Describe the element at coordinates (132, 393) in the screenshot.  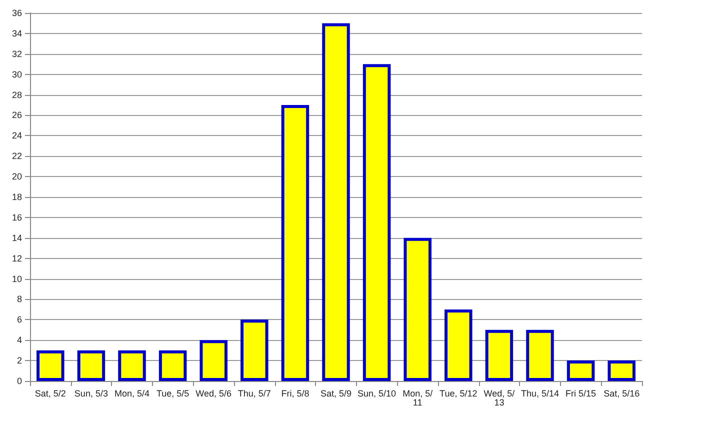
I see `x-tick-label: Mon, 5/4` at that location.